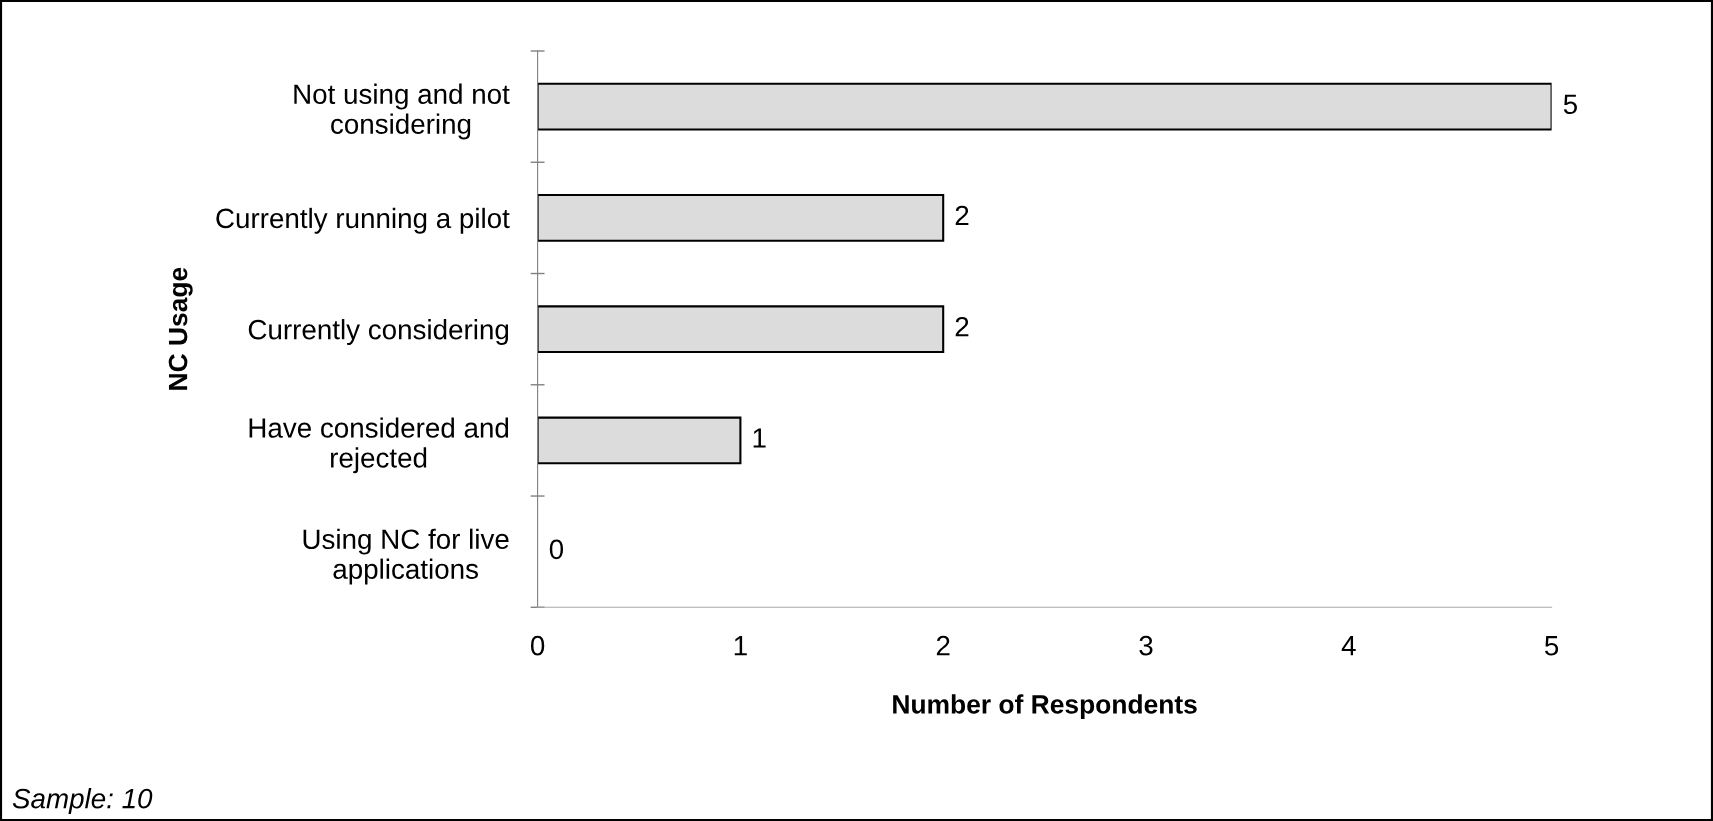 This screenshot has width=1713, height=821. Describe the element at coordinates (82, 801) in the screenshot. I see `text: Sample: 10` at that location.